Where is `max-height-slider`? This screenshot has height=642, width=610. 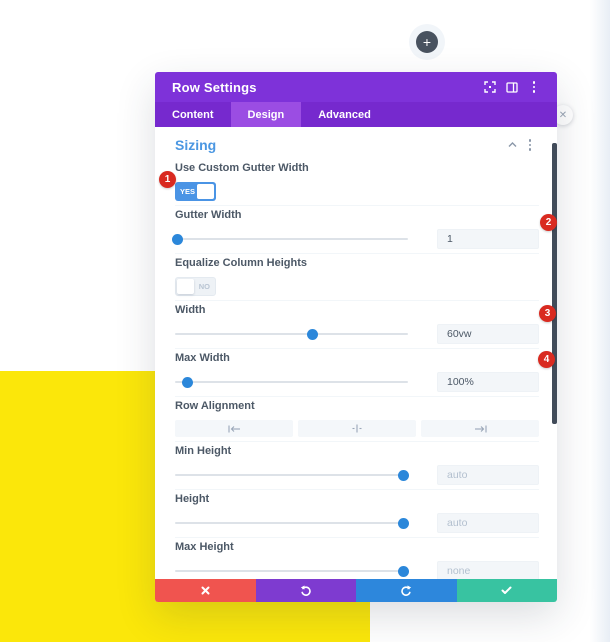
max-height-slider is located at coordinates (292, 570).